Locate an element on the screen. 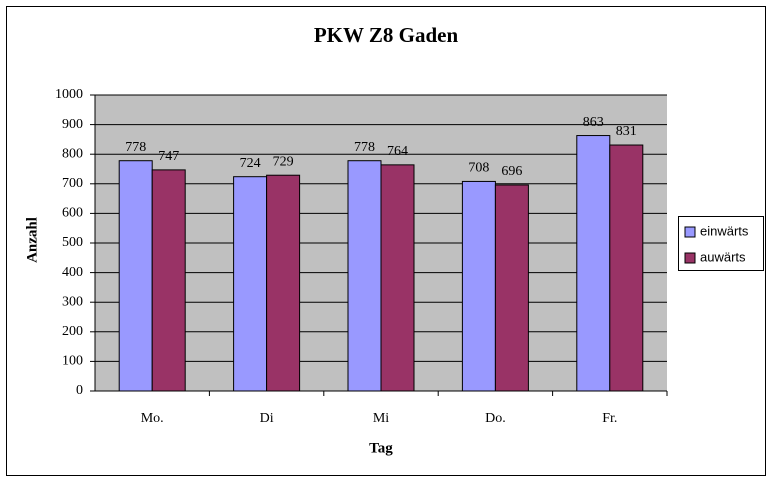 This screenshot has height=481, width=772. y-axis-title: Anzahl is located at coordinates (32, 240).